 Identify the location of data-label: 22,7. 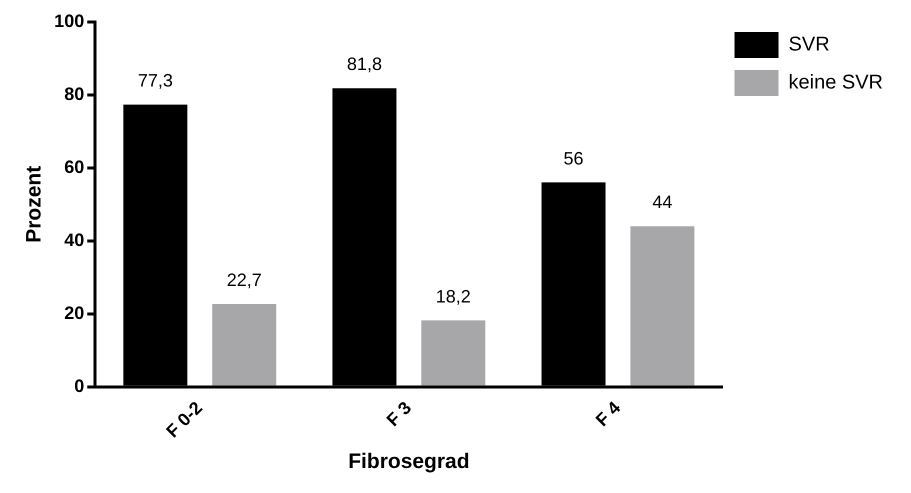
(244, 280).